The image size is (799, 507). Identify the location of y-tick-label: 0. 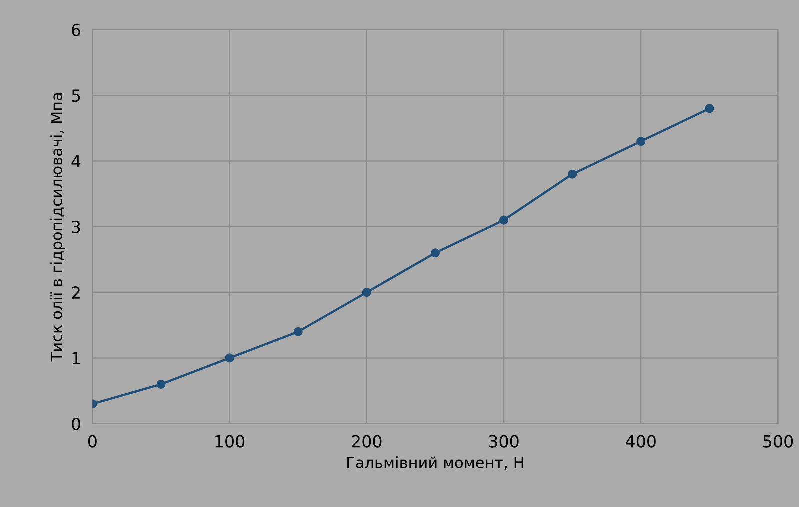
(76, 424).